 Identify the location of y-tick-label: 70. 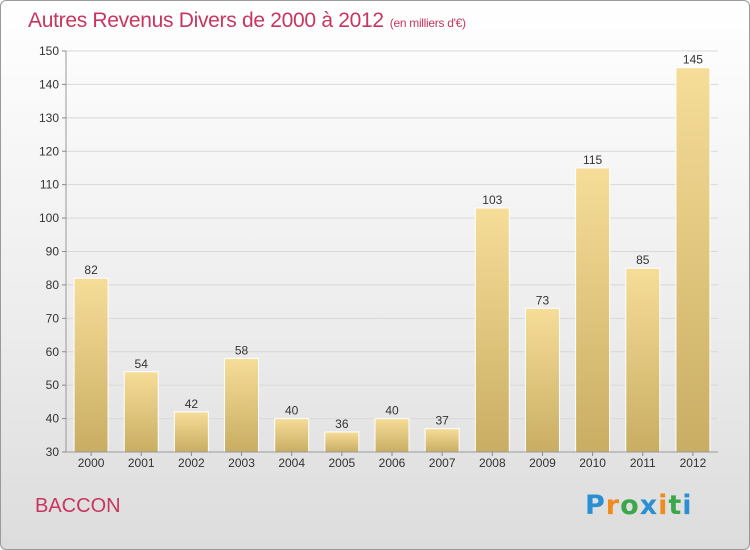
(53, 318).